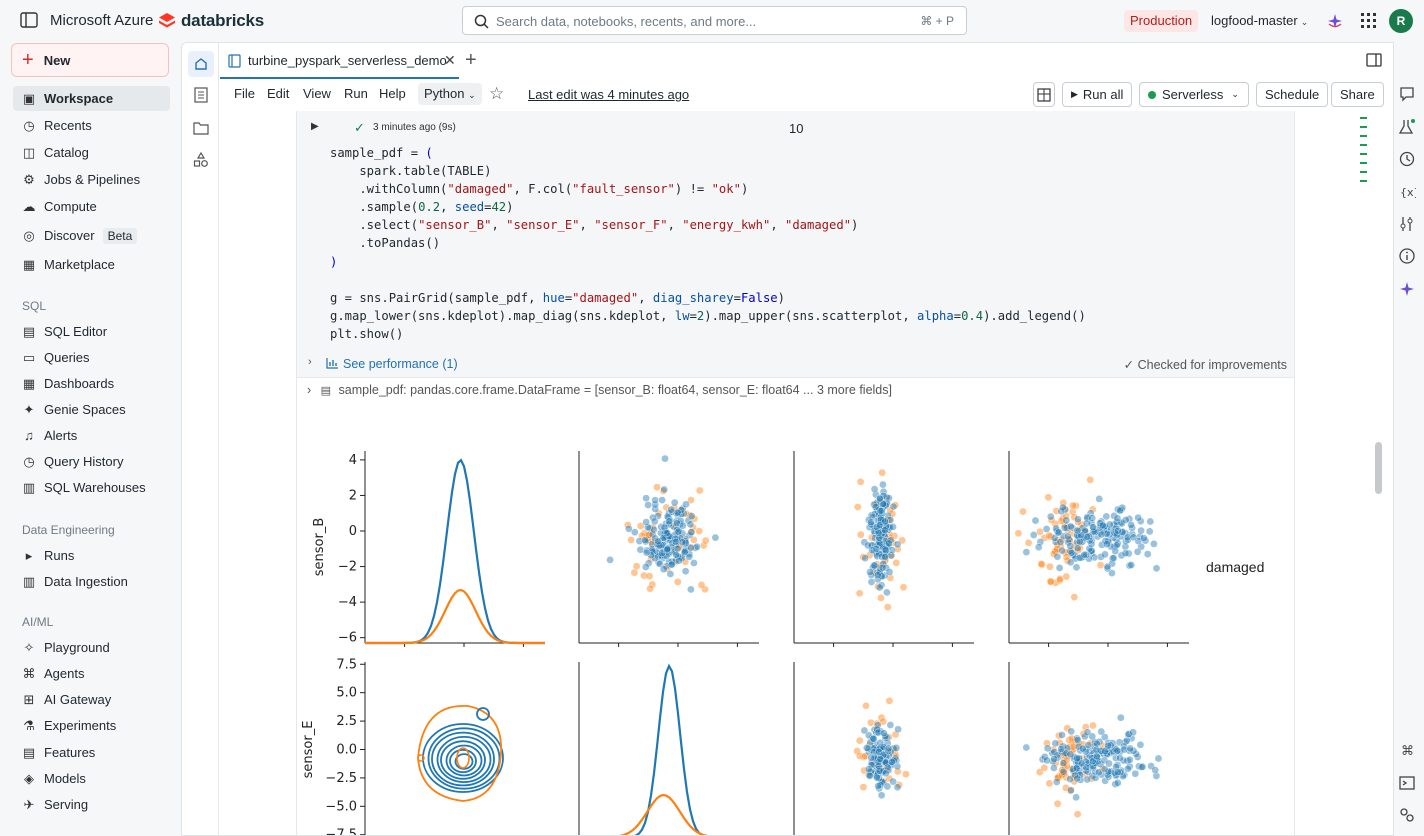  What do you see at coordinates (91, 647) in the screenshot?
I see `sidebar-item-playground: ✧ Playground` at bounding box center [91, 647].